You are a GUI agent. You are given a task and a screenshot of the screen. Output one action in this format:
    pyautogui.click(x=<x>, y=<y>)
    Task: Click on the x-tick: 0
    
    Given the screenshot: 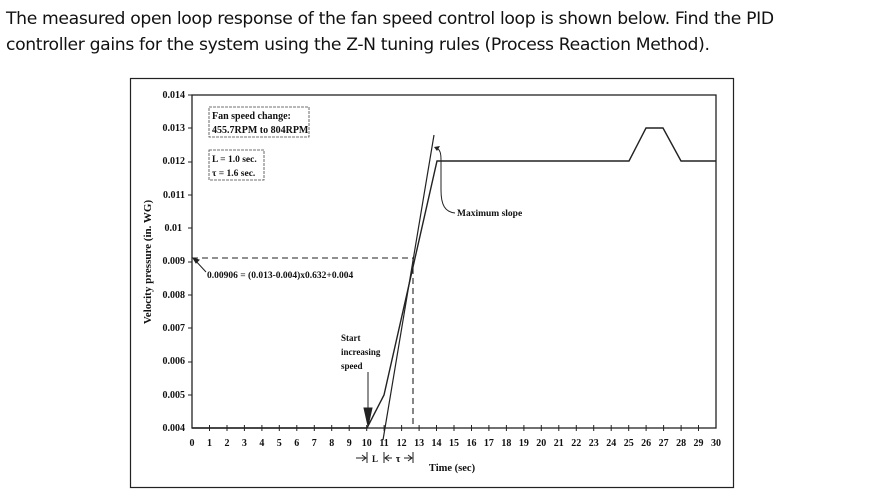 What is the action you would take?
    pyautogui.click(x=192, y=443)
    